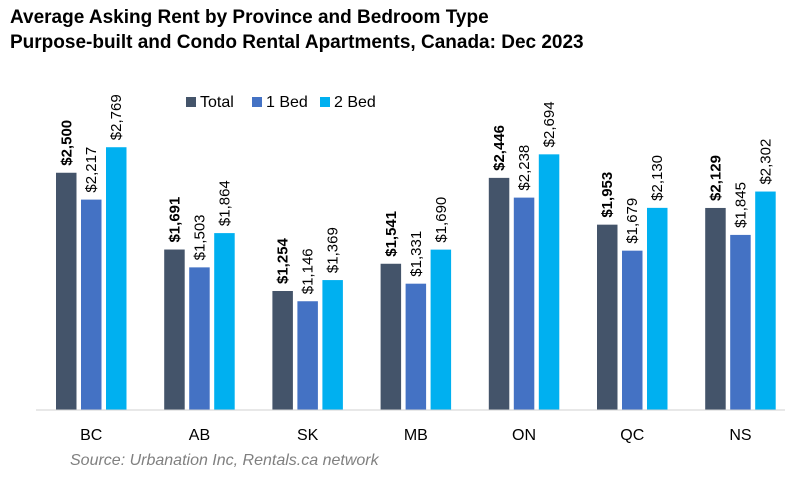 The width and height of the screenshot is (800, 480). Describe the element at coordinates (499, 293) in the screenshot. I see `bar-on-total` at that location.